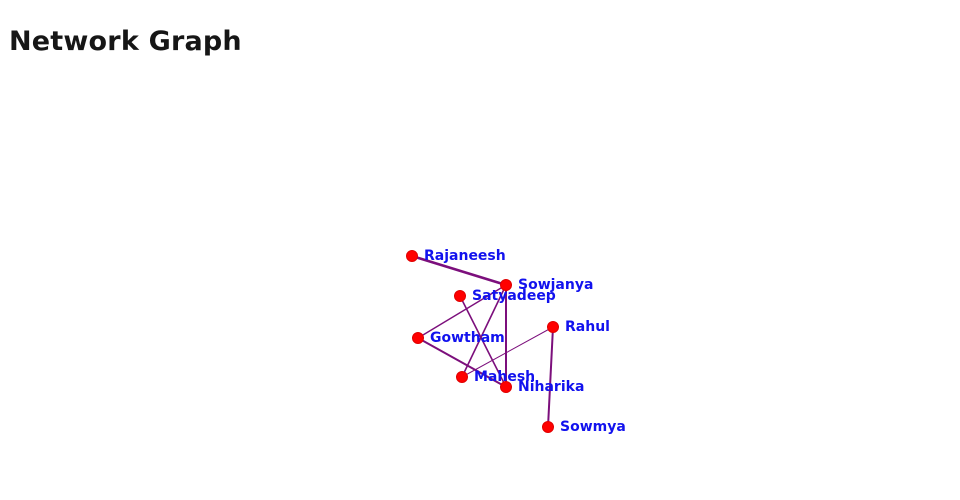  I want to click on graph-node-label-niharika: Niharika, so click(551, 387).